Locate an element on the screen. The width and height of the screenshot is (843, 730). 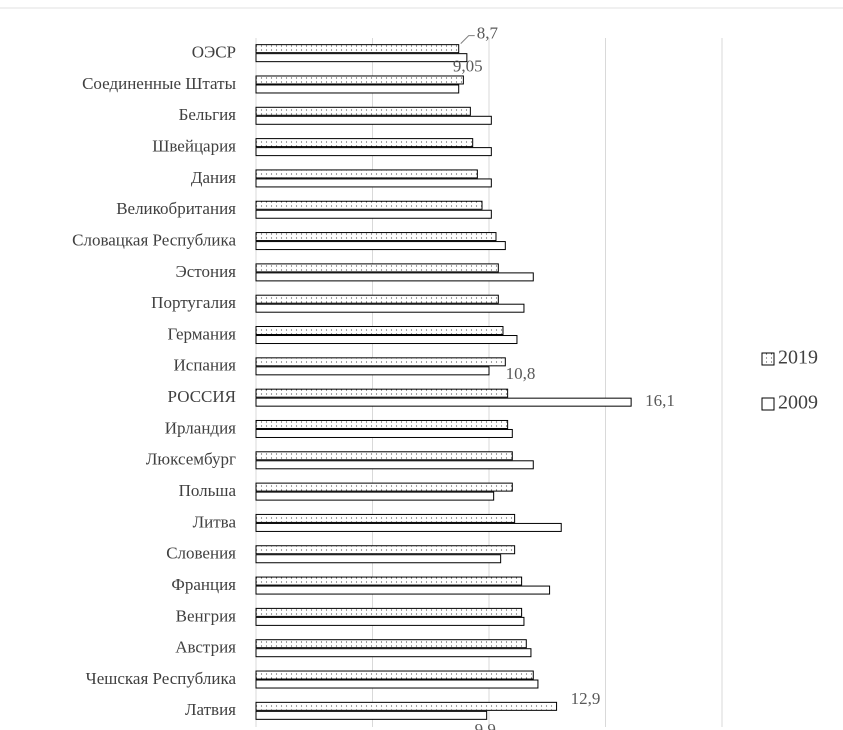
y-tick-label: Словацкая Республика is located at coordinates (154, 239).